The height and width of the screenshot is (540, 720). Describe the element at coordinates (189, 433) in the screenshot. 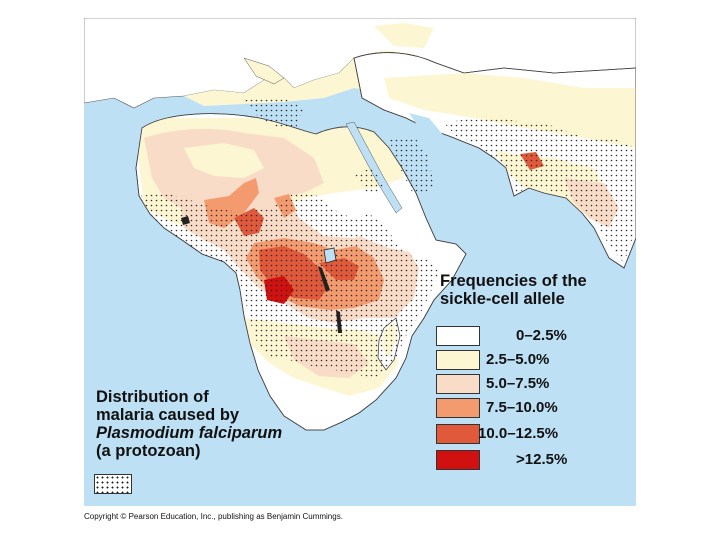

I see `malaria-title-line3: Plasmodium falciparum` at that location.